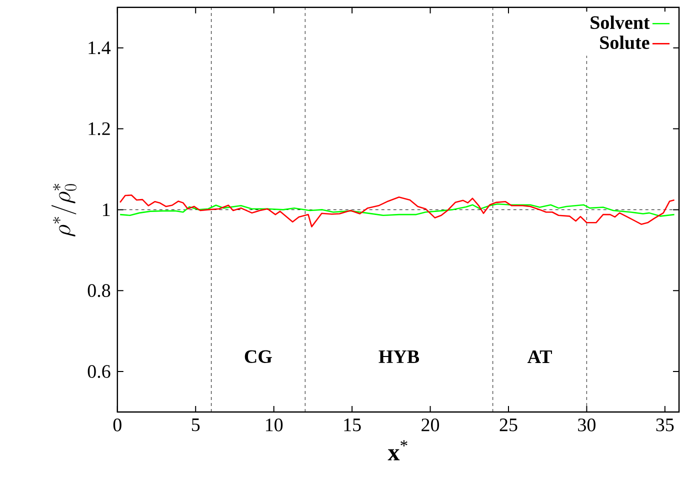  What do you see at coordinates (63, 210) in the screenshot?
I see `y-axis-title: $\rho^*/\rho^*_0$` at bounding box center [63, 210].